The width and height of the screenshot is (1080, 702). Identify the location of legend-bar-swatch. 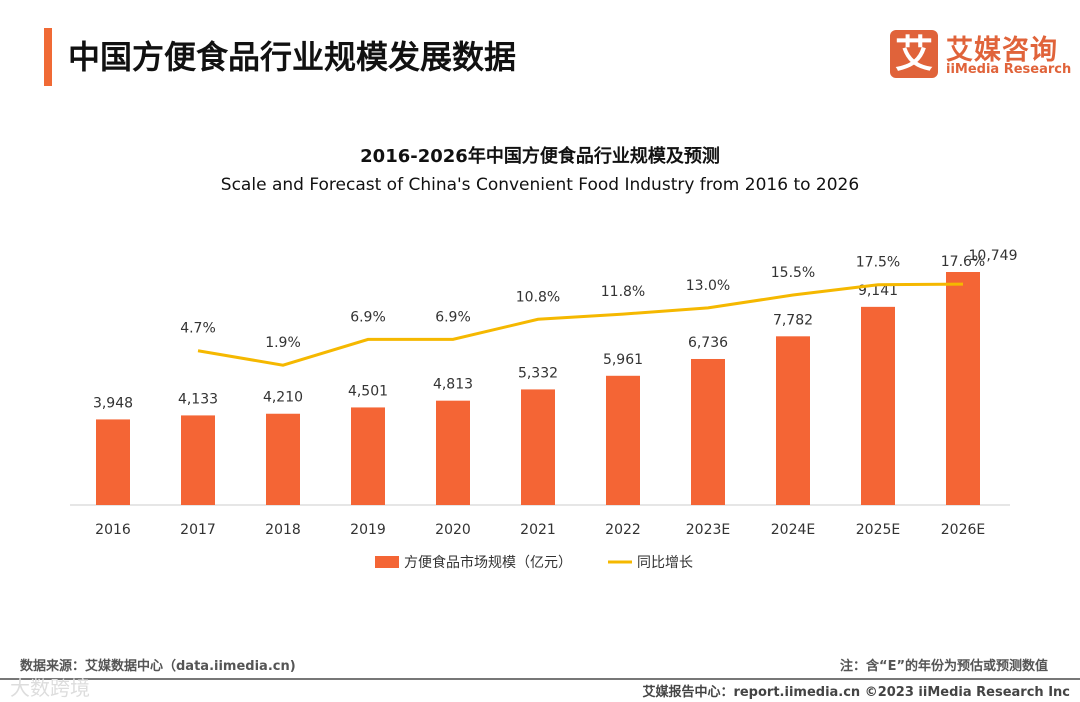
(387, 562).